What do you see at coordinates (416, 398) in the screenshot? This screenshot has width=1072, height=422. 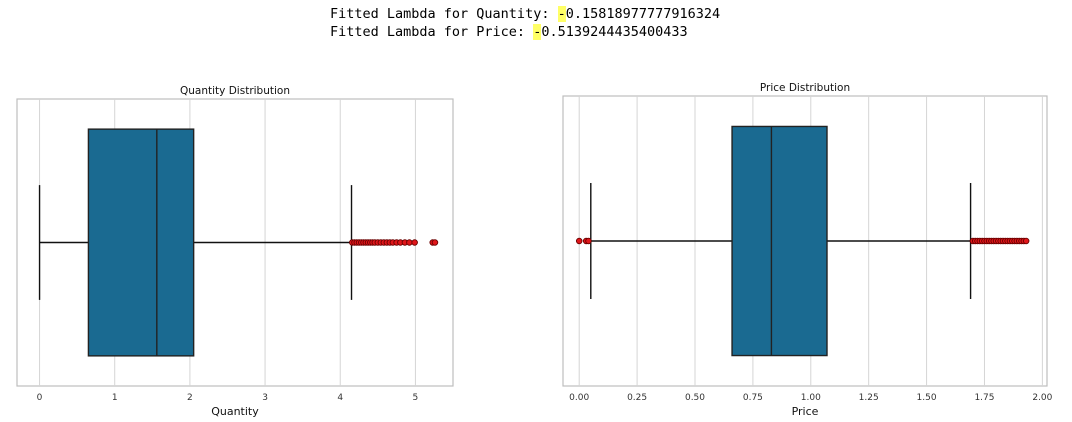 I see `x-tick-label: 5` at bounding box center [416, 398].